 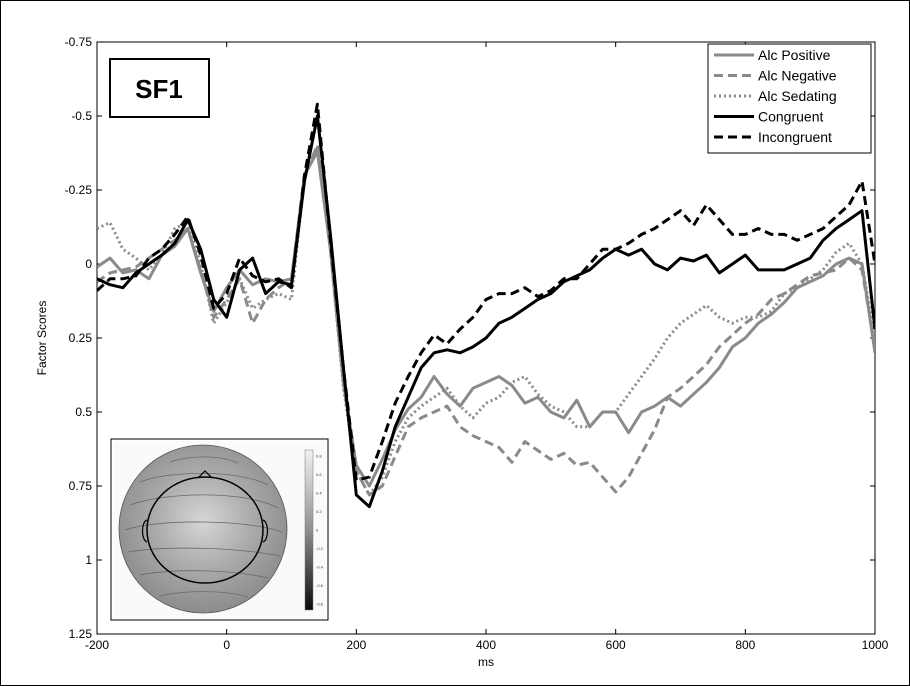 What do you see at coordinates (797, 96) in the screenshot?
I see `legend-entry: Alc Sedating` at bounding box center [797, 96].